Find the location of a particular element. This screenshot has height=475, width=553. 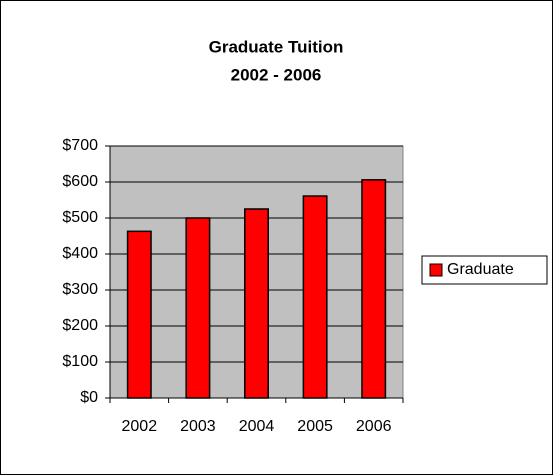

y-tick-label: $200 is located at coordinates (80, 325).